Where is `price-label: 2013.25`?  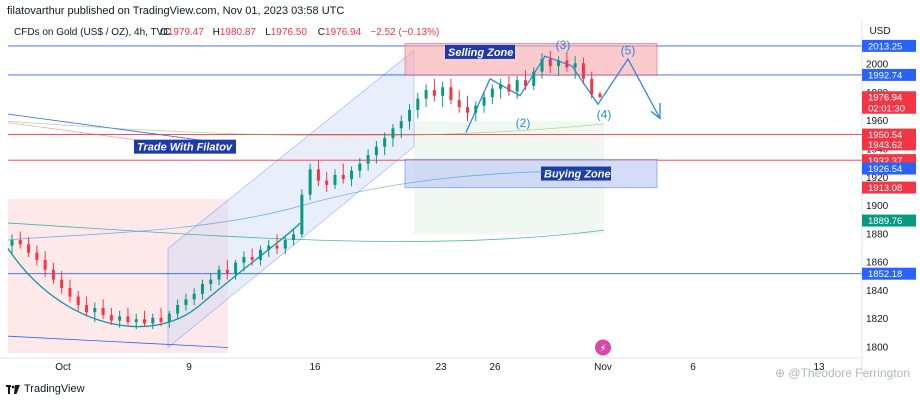 price-label: 2013.25 is located at coordinates (885, 46).